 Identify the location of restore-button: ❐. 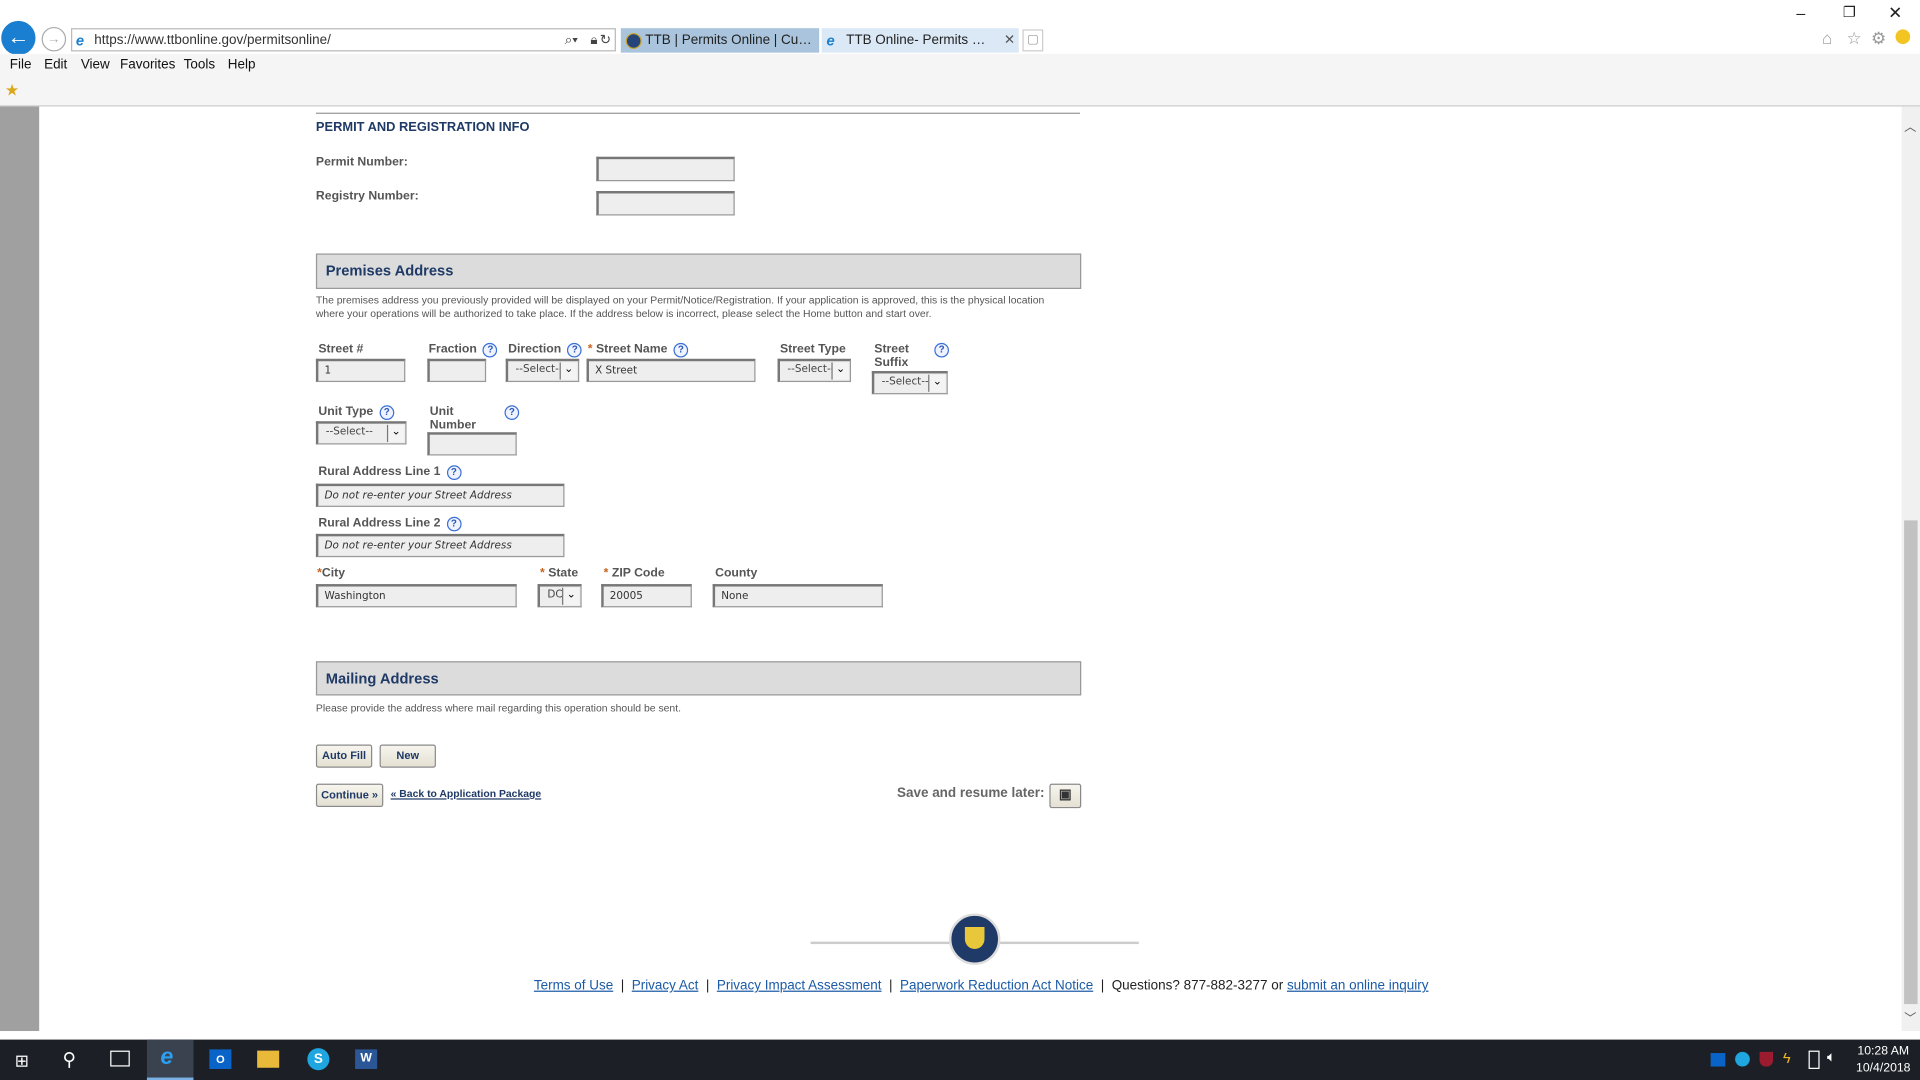
(1849, 12).